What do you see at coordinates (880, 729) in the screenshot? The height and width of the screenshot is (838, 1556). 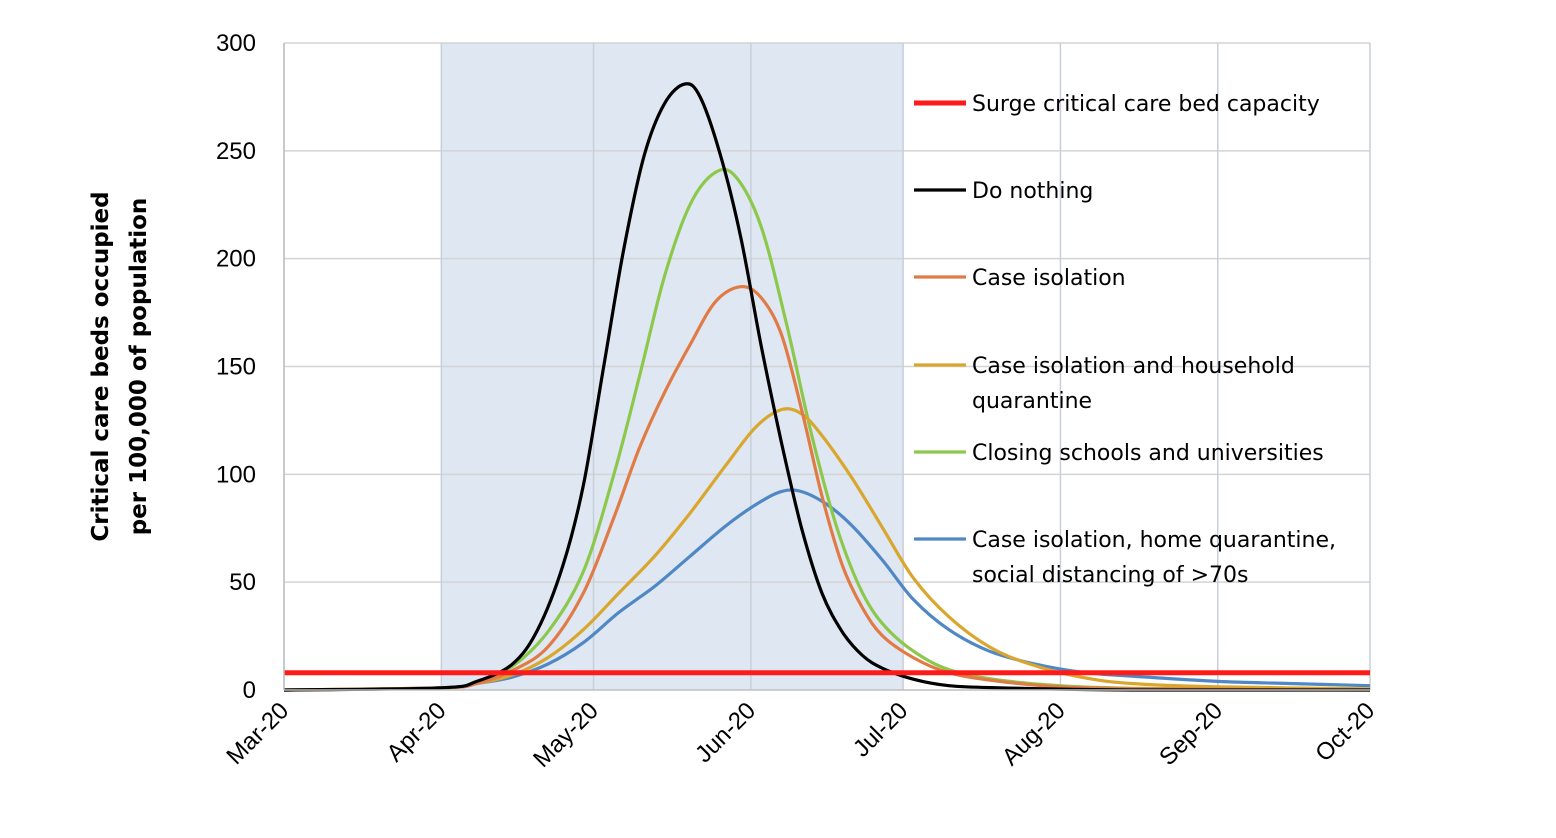 I see `x-tick-label: Jul-20` at bounding box center [880, 729].